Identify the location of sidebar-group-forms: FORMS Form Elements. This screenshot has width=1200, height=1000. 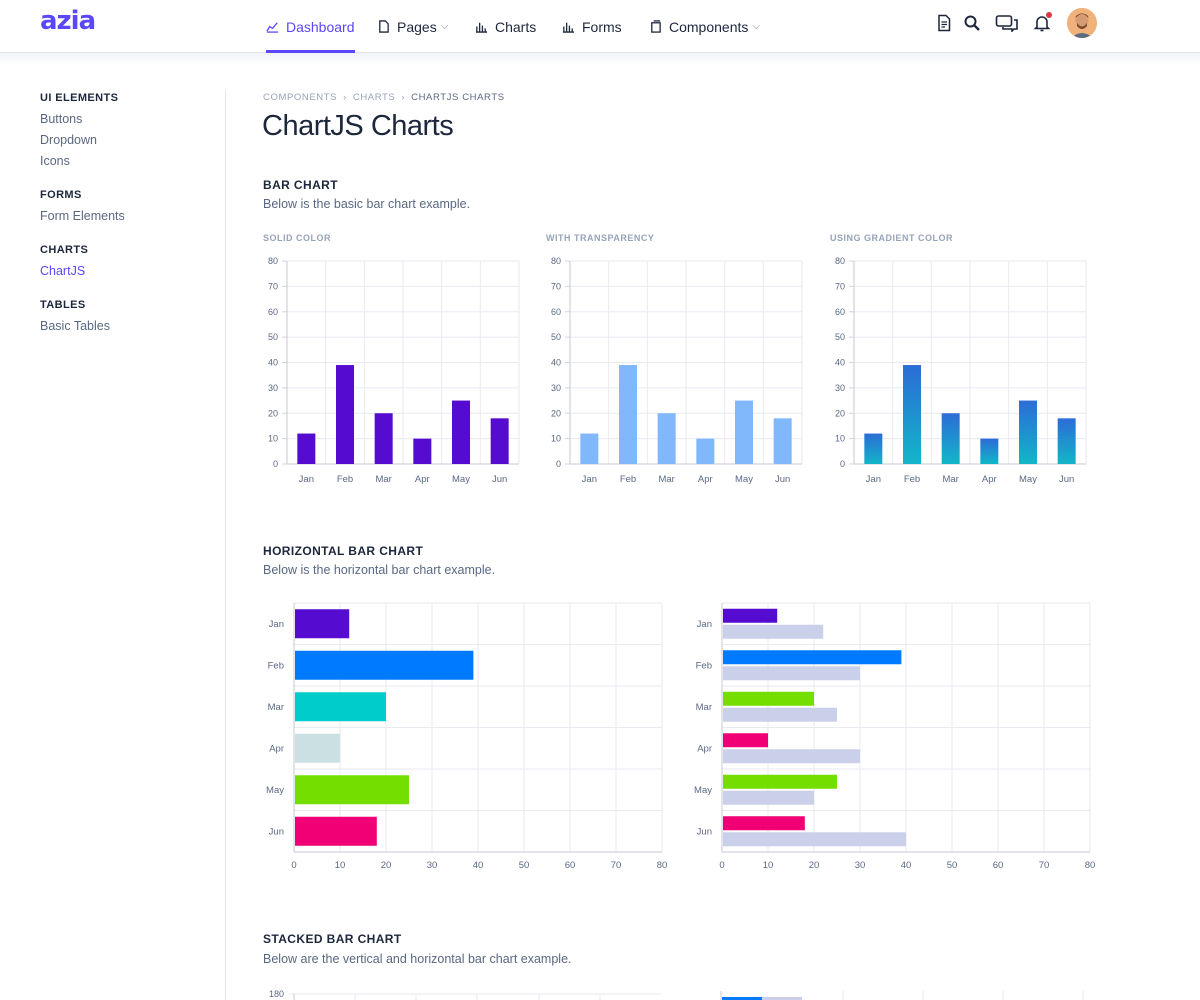
(130, 206).